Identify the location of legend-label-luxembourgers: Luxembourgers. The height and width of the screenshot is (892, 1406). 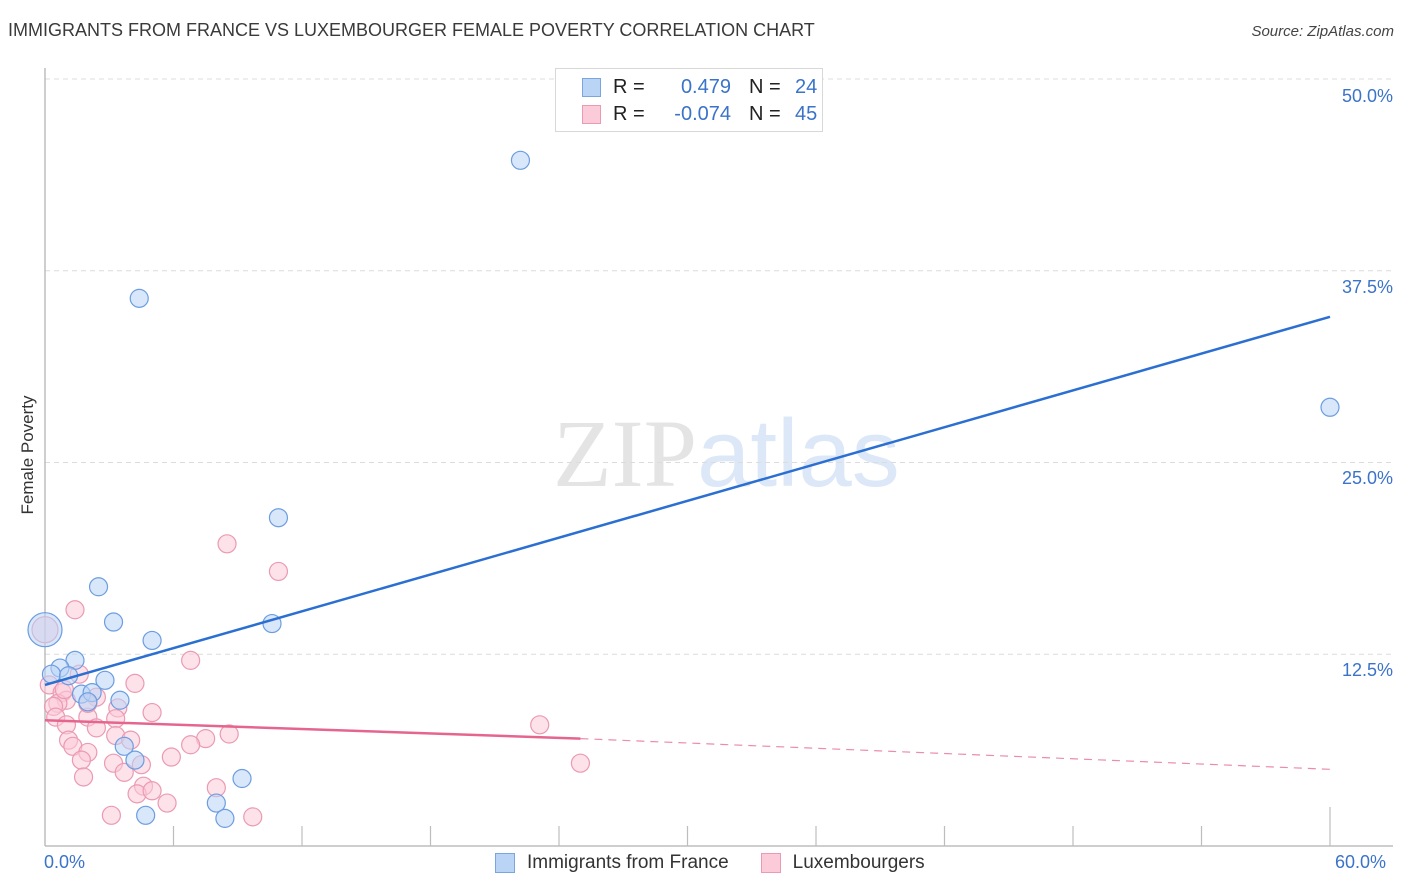
(858, 862).